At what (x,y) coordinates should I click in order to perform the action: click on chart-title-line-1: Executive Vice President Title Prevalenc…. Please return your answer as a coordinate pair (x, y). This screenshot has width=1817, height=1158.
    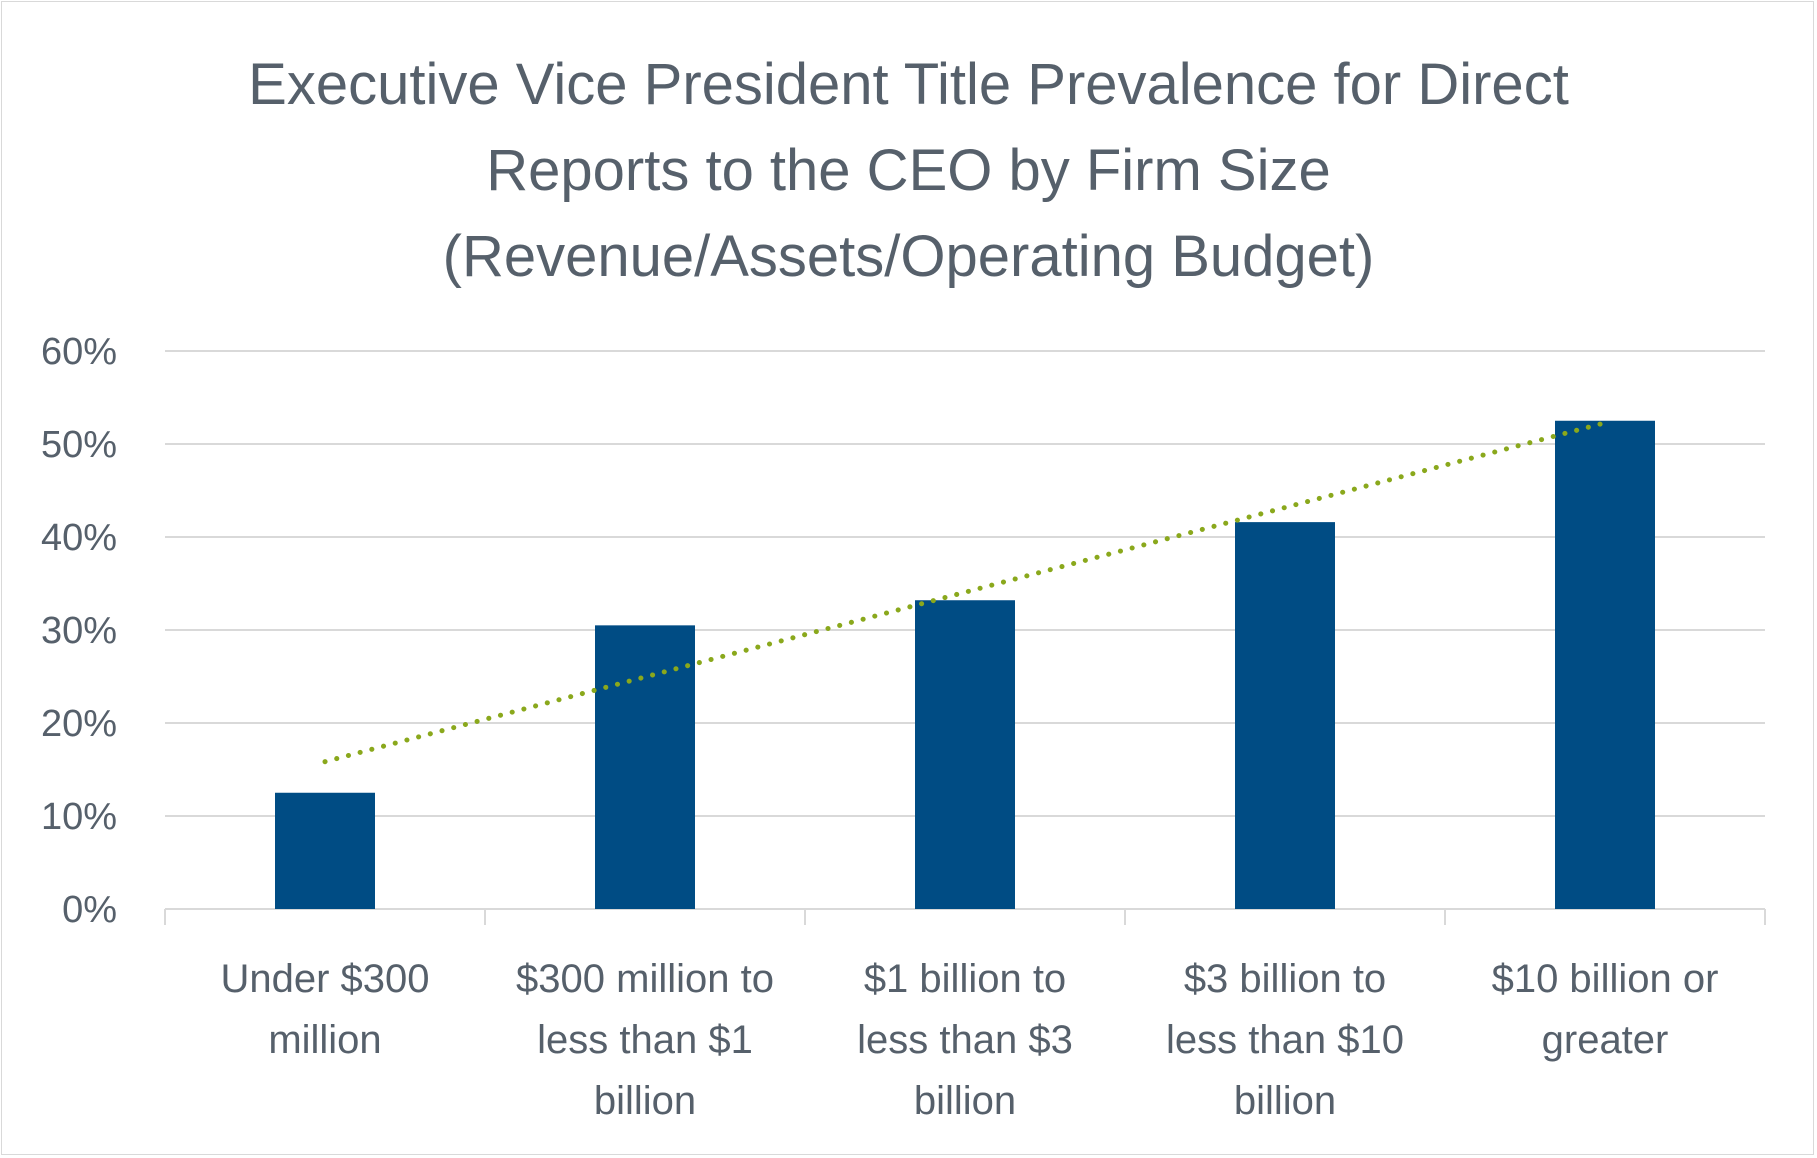
    Looking at the image, I should click on (908, 84).